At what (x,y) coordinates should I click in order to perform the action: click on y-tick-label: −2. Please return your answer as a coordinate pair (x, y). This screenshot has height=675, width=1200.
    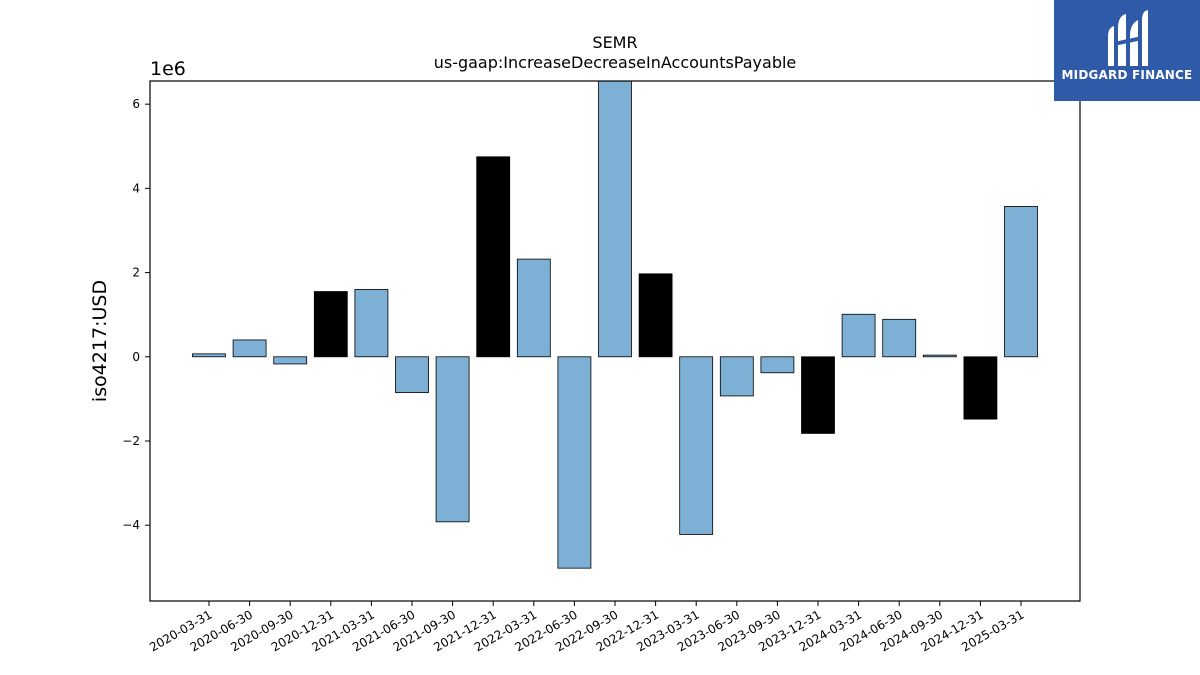
    Looking at the image, I should click on (131, 441).